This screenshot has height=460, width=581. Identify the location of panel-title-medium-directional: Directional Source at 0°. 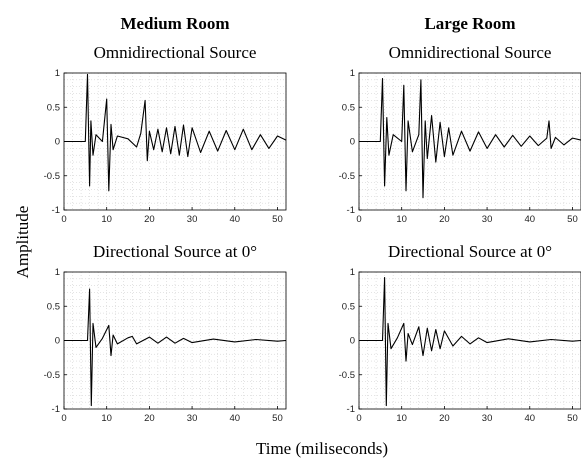
(175, 251).